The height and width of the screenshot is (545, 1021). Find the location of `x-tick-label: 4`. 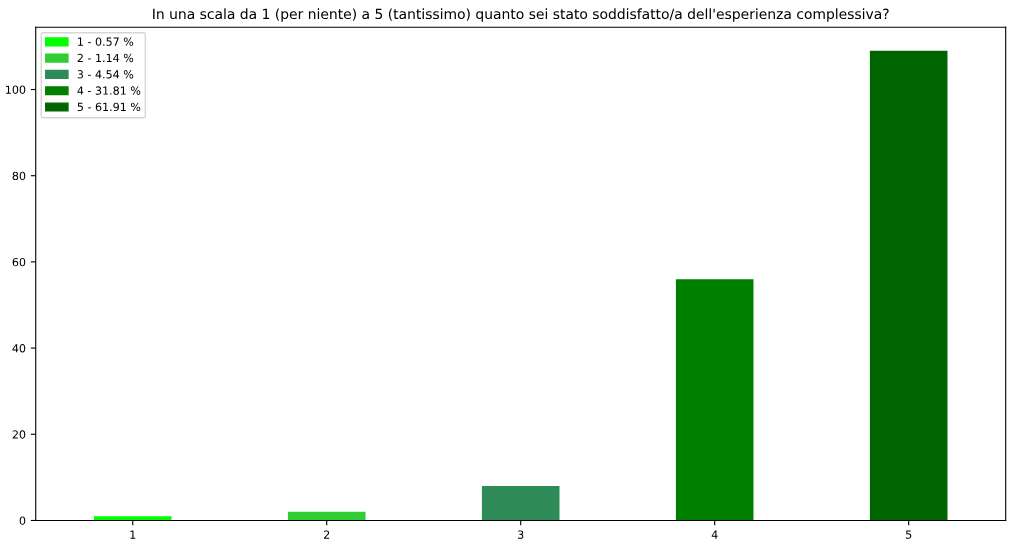

x-tick-label: 4 is located at coordinates (714, 534).